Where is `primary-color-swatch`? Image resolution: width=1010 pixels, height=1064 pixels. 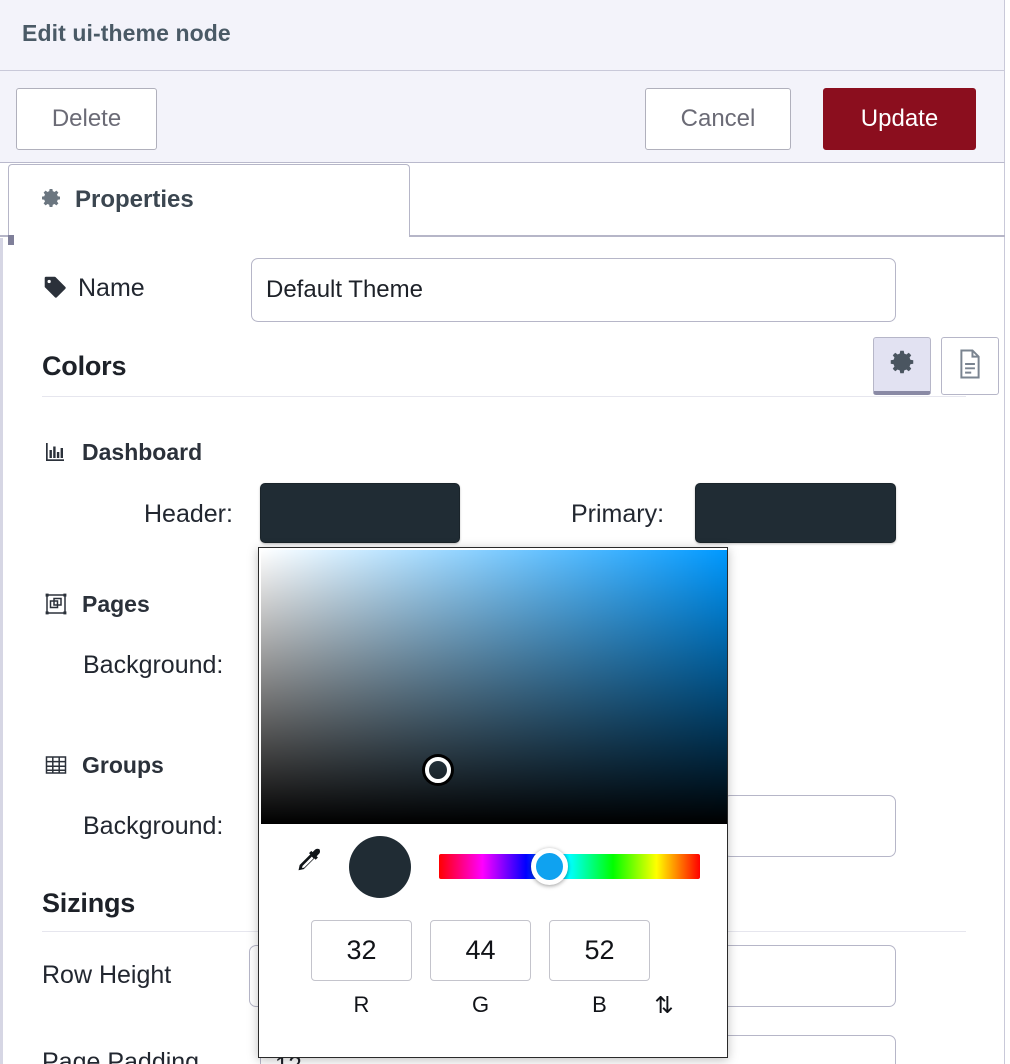 primary-color-swatch is located at coordinates (795, 513).